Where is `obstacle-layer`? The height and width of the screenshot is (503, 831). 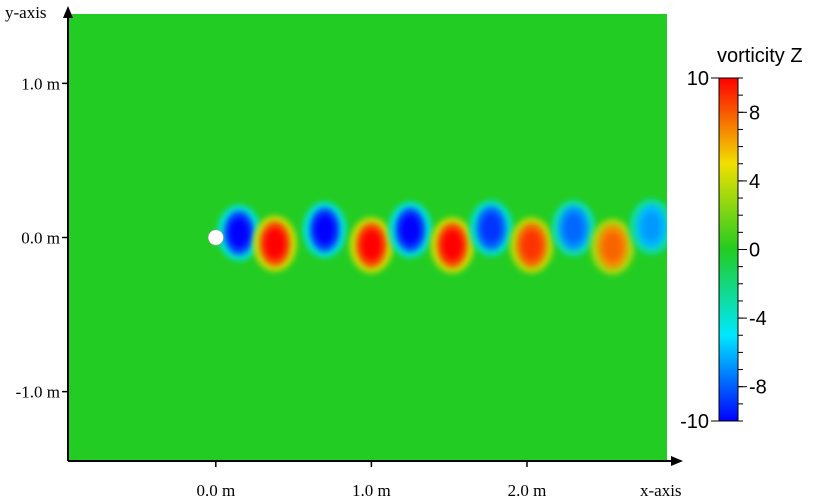
obstacle-layer is located at coordinates (215, 237).